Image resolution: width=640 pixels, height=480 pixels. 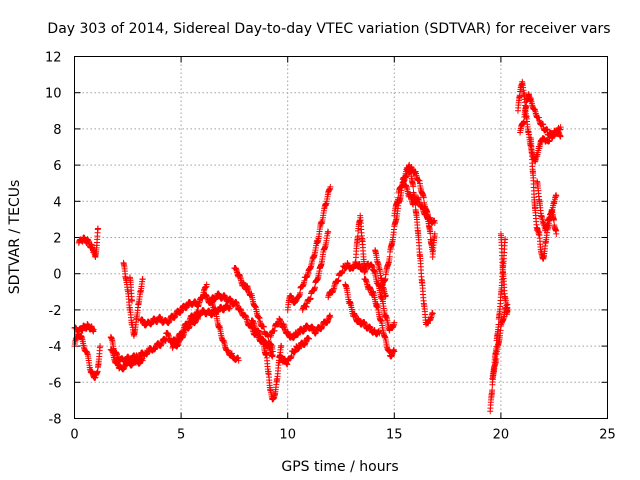 I want to click on y-tick-label: 6, so click(x=57, y=166).